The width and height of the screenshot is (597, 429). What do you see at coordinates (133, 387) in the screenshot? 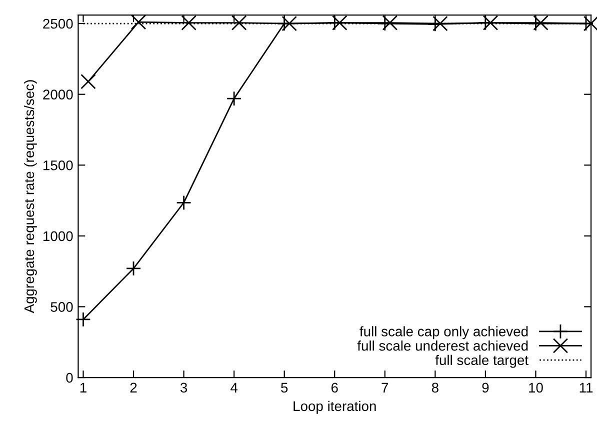
I see `x-tick-label: 2` at bounding box center [133, 387].